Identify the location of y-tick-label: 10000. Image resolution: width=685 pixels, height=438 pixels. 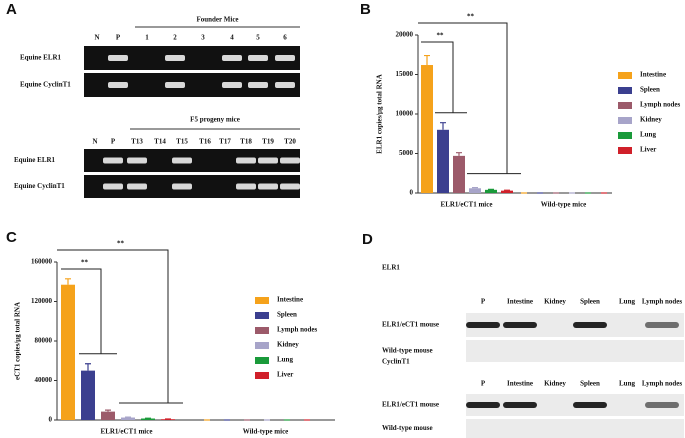
(405, 114).